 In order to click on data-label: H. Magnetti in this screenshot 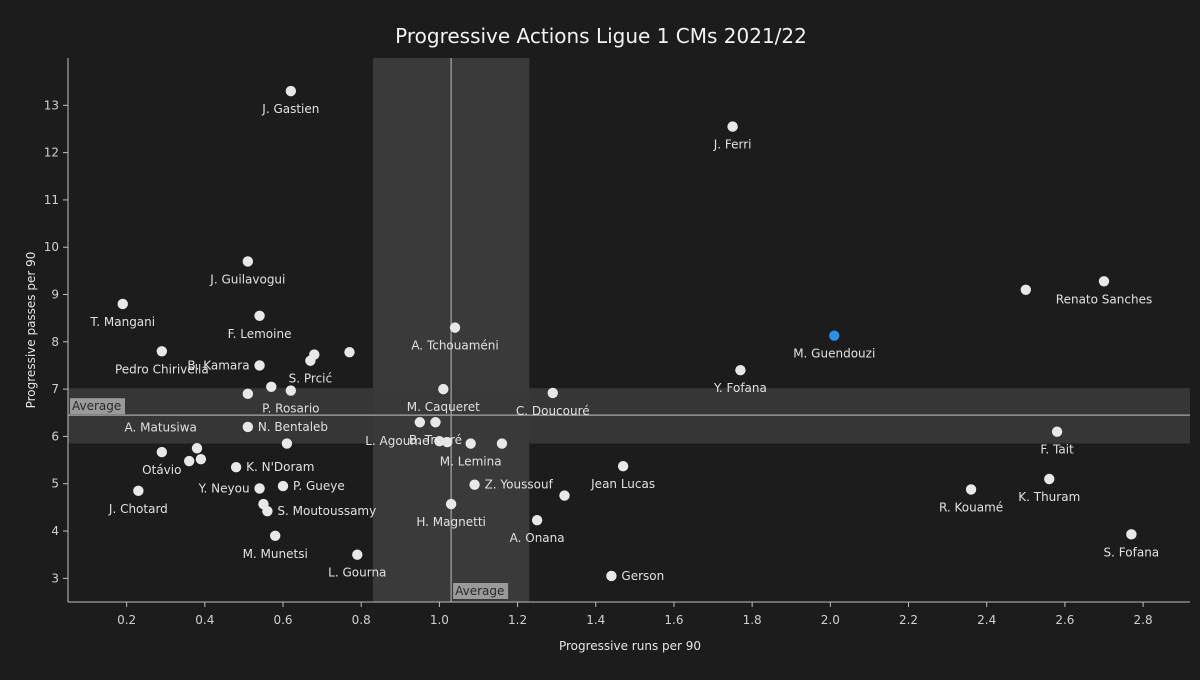, I will do `click(451, 522)`.